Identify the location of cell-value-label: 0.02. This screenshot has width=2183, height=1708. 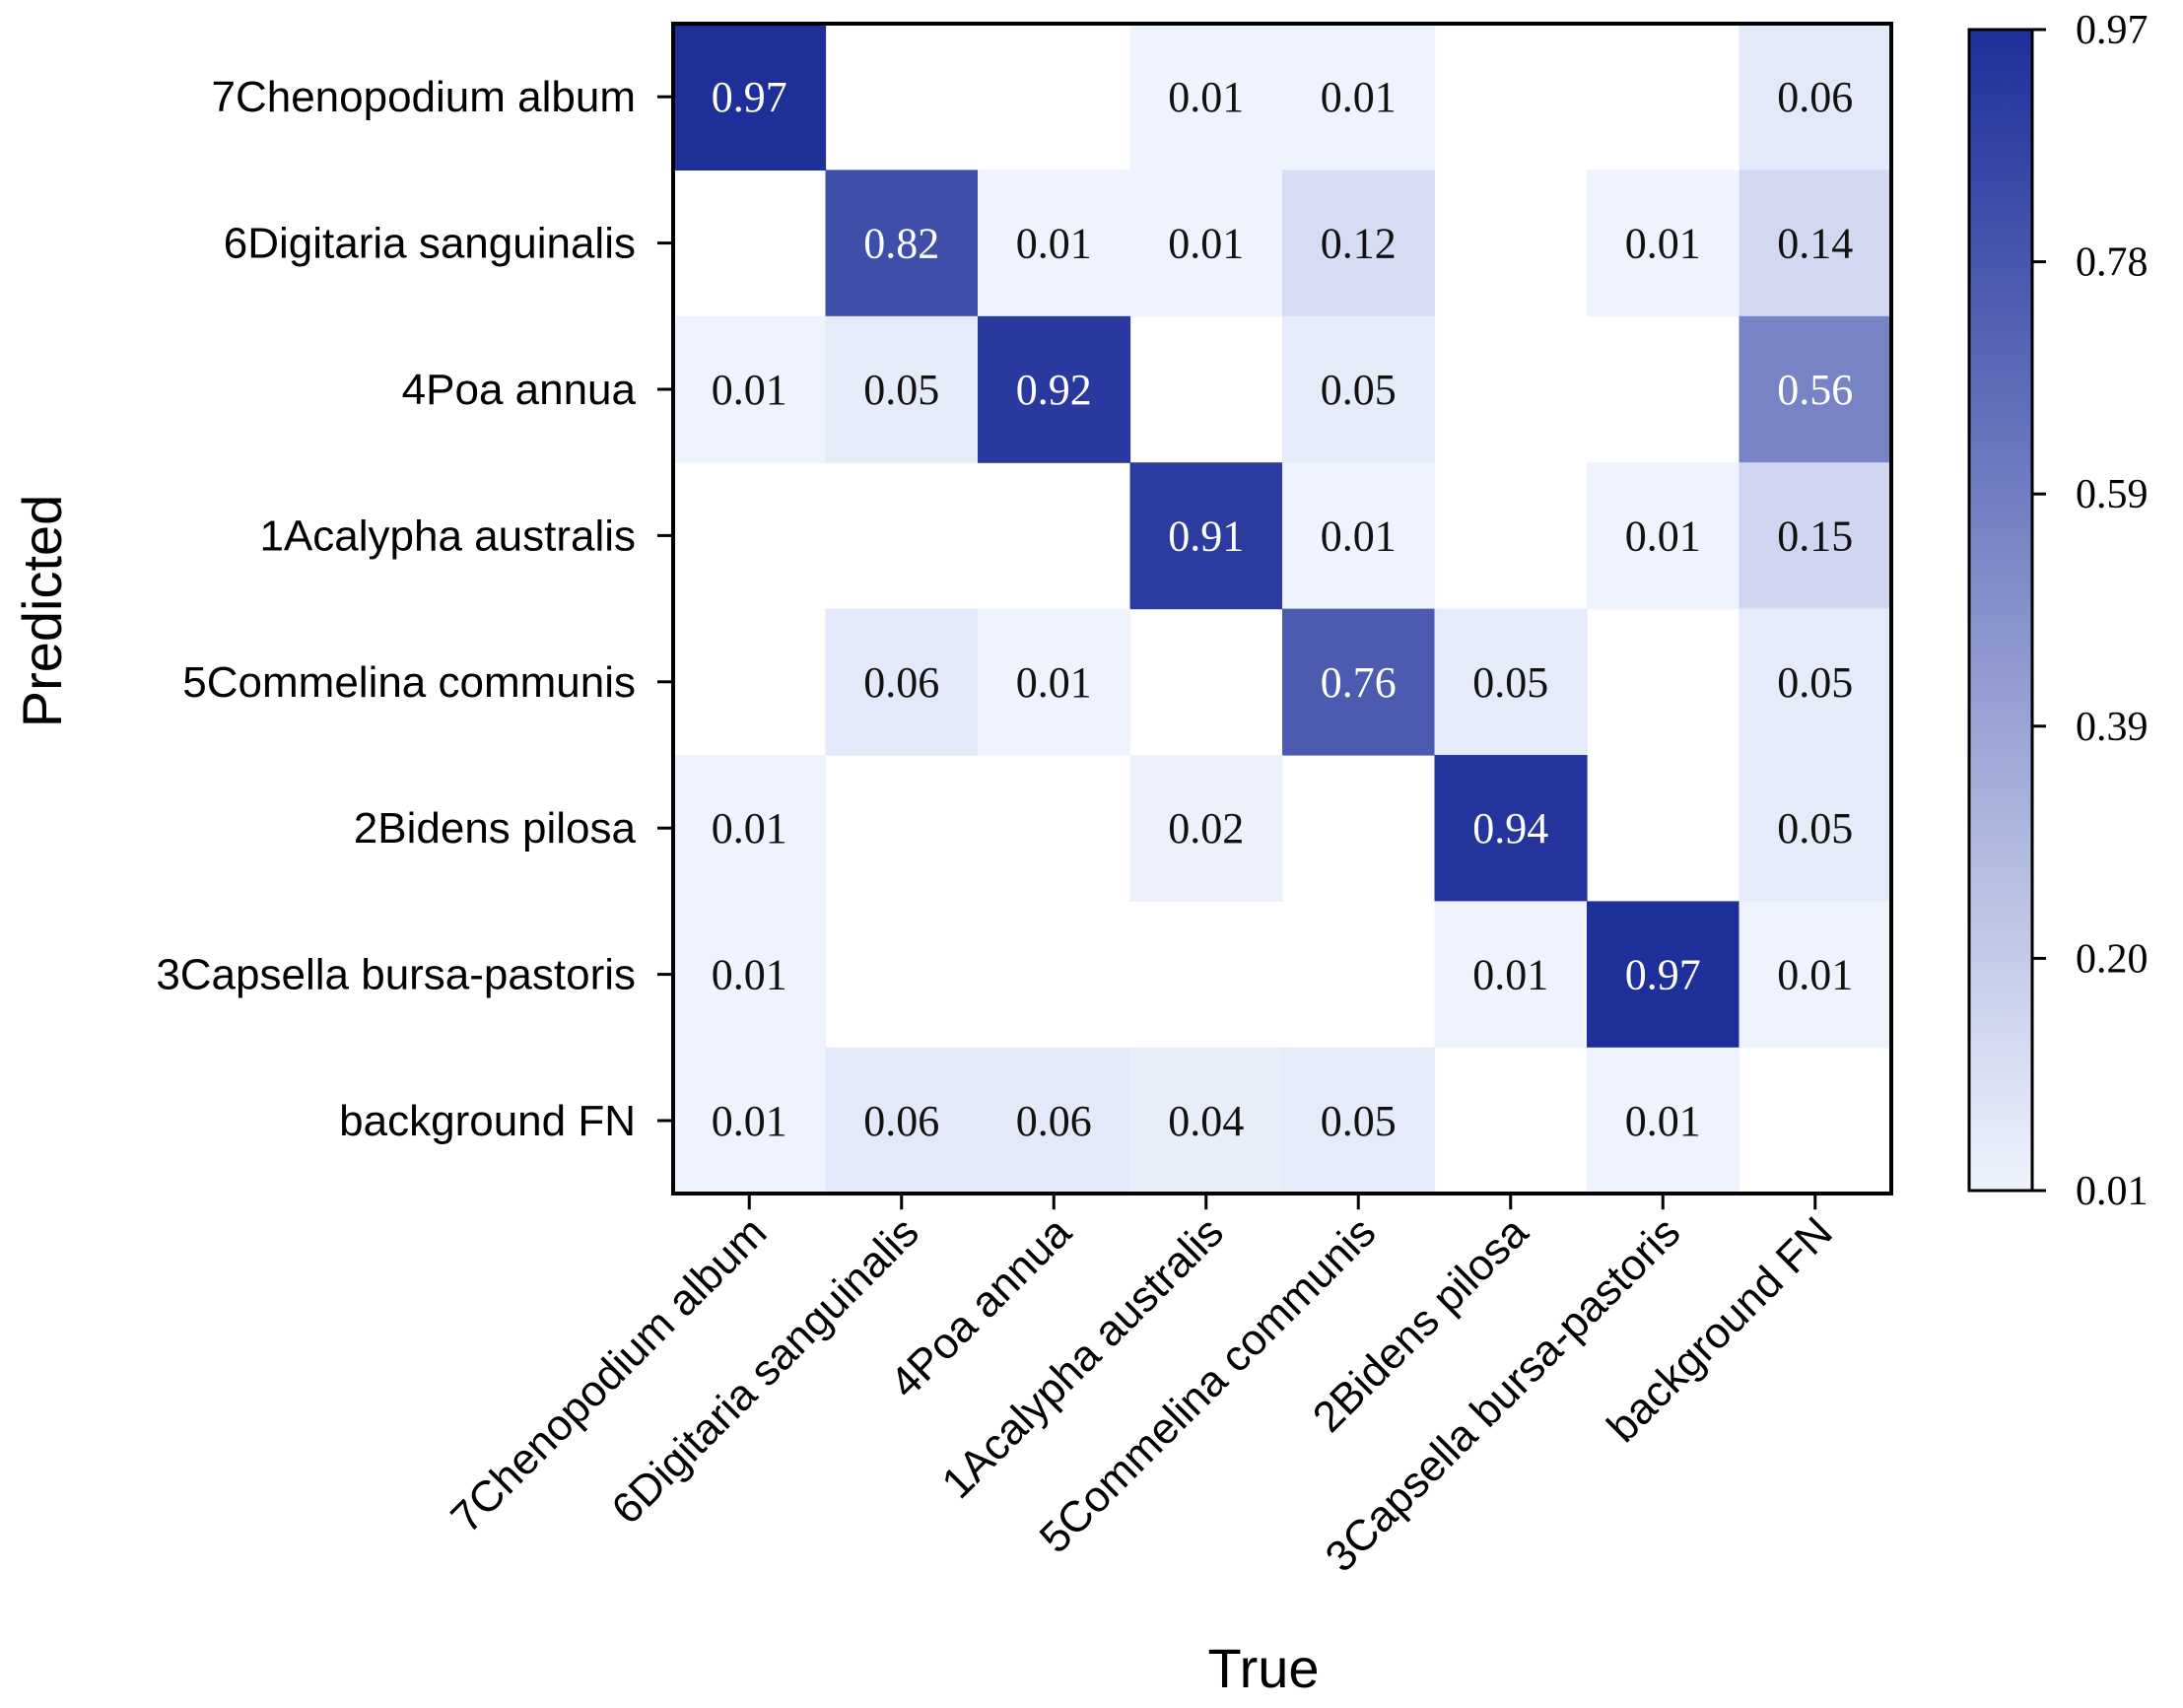
(1206, 828).